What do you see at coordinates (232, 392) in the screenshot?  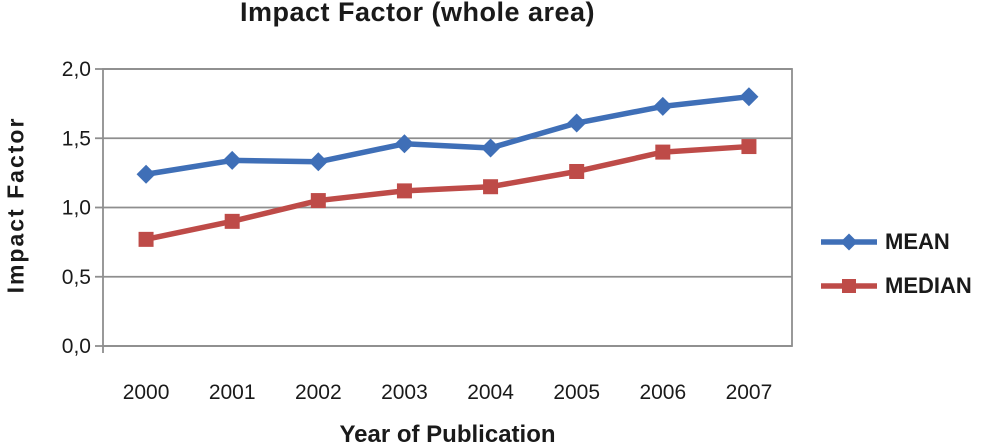 I see `x-tick-label: 2001` at bounding box center [232, 392].